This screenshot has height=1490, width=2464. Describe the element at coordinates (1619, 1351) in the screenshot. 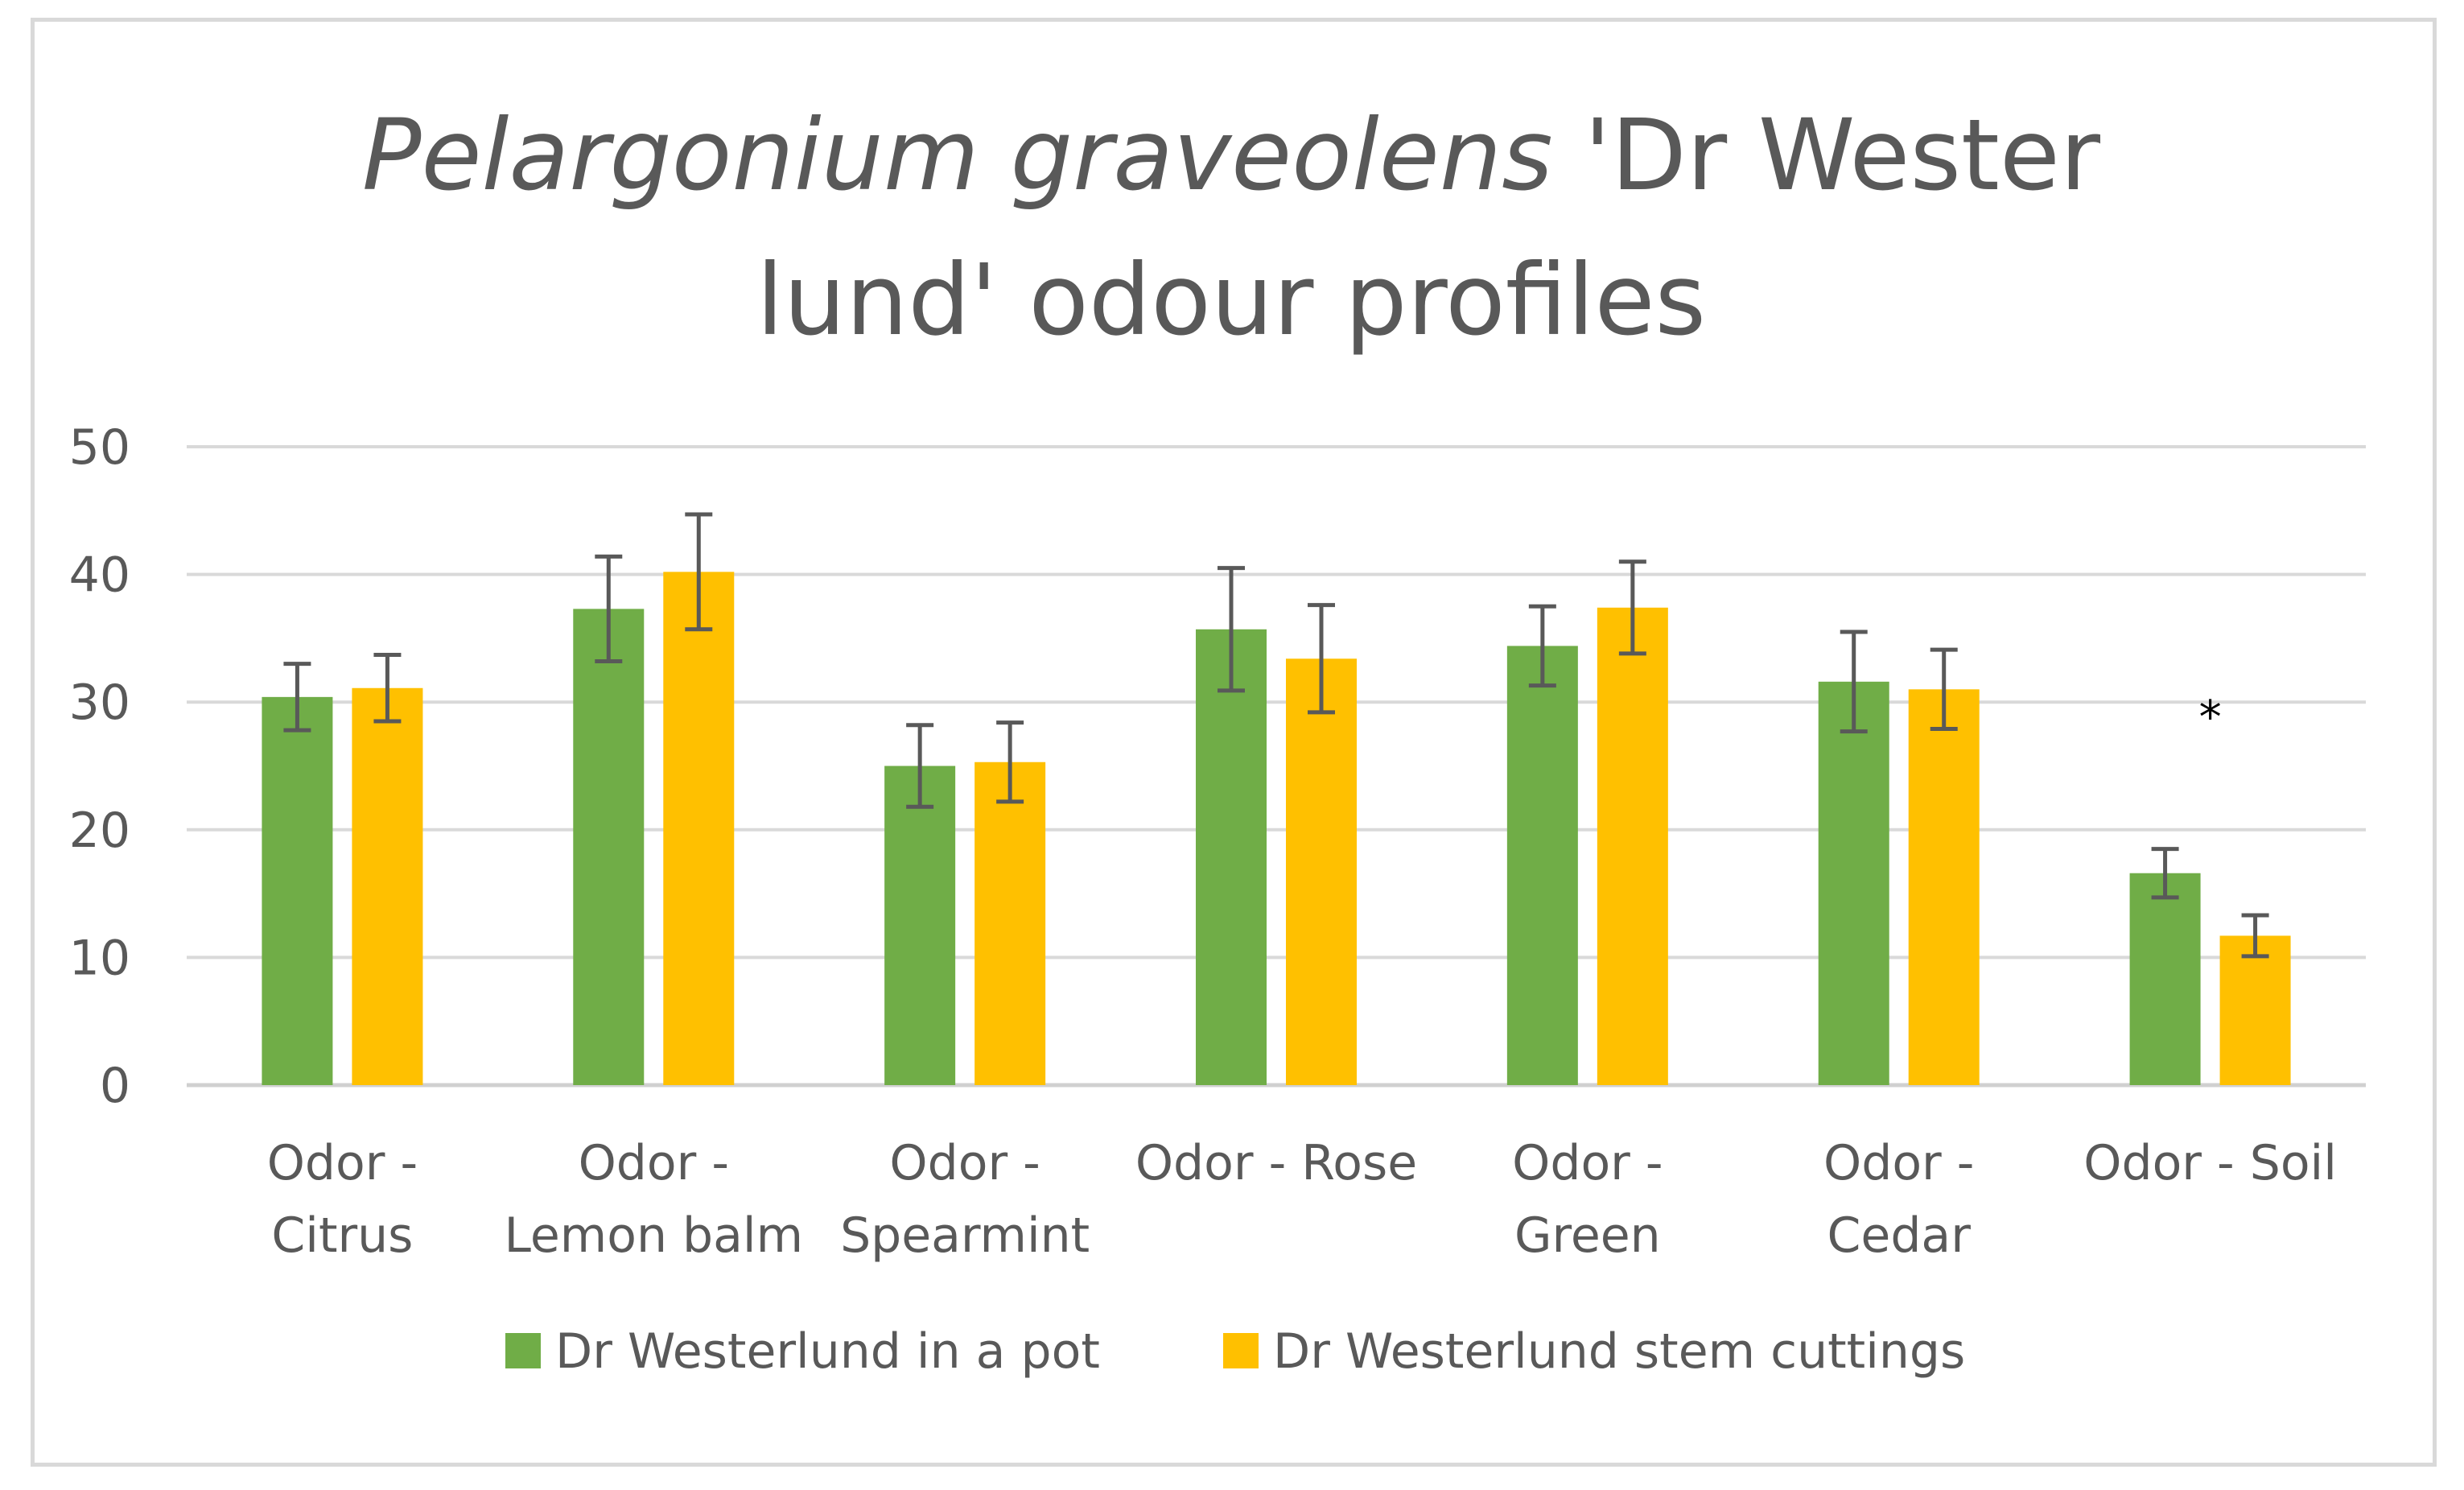

I see `legend-label: Dr Westerlund stem cuttings` at that location.